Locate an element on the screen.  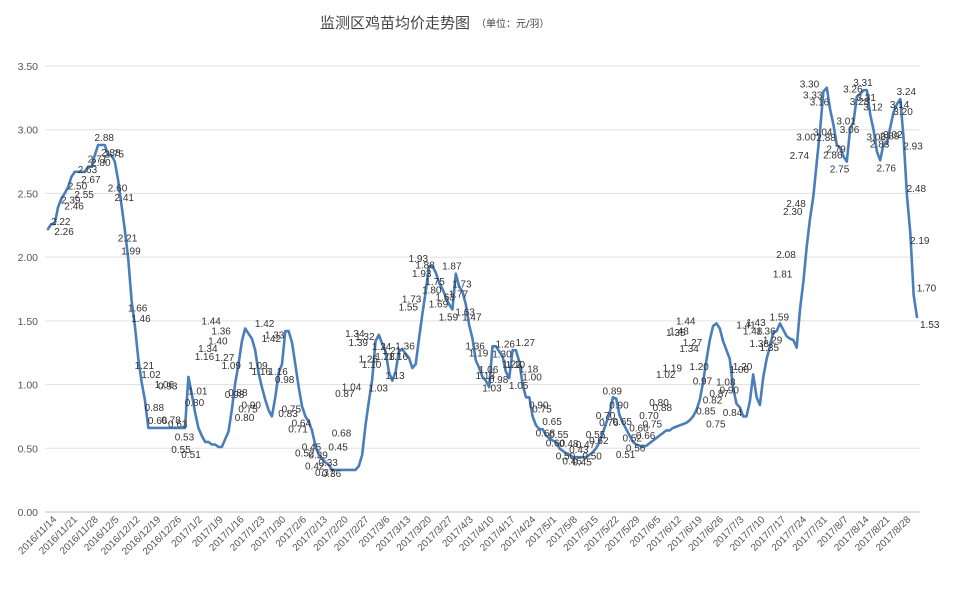
data-label: 0.90 is located at coordinates (539, 405).